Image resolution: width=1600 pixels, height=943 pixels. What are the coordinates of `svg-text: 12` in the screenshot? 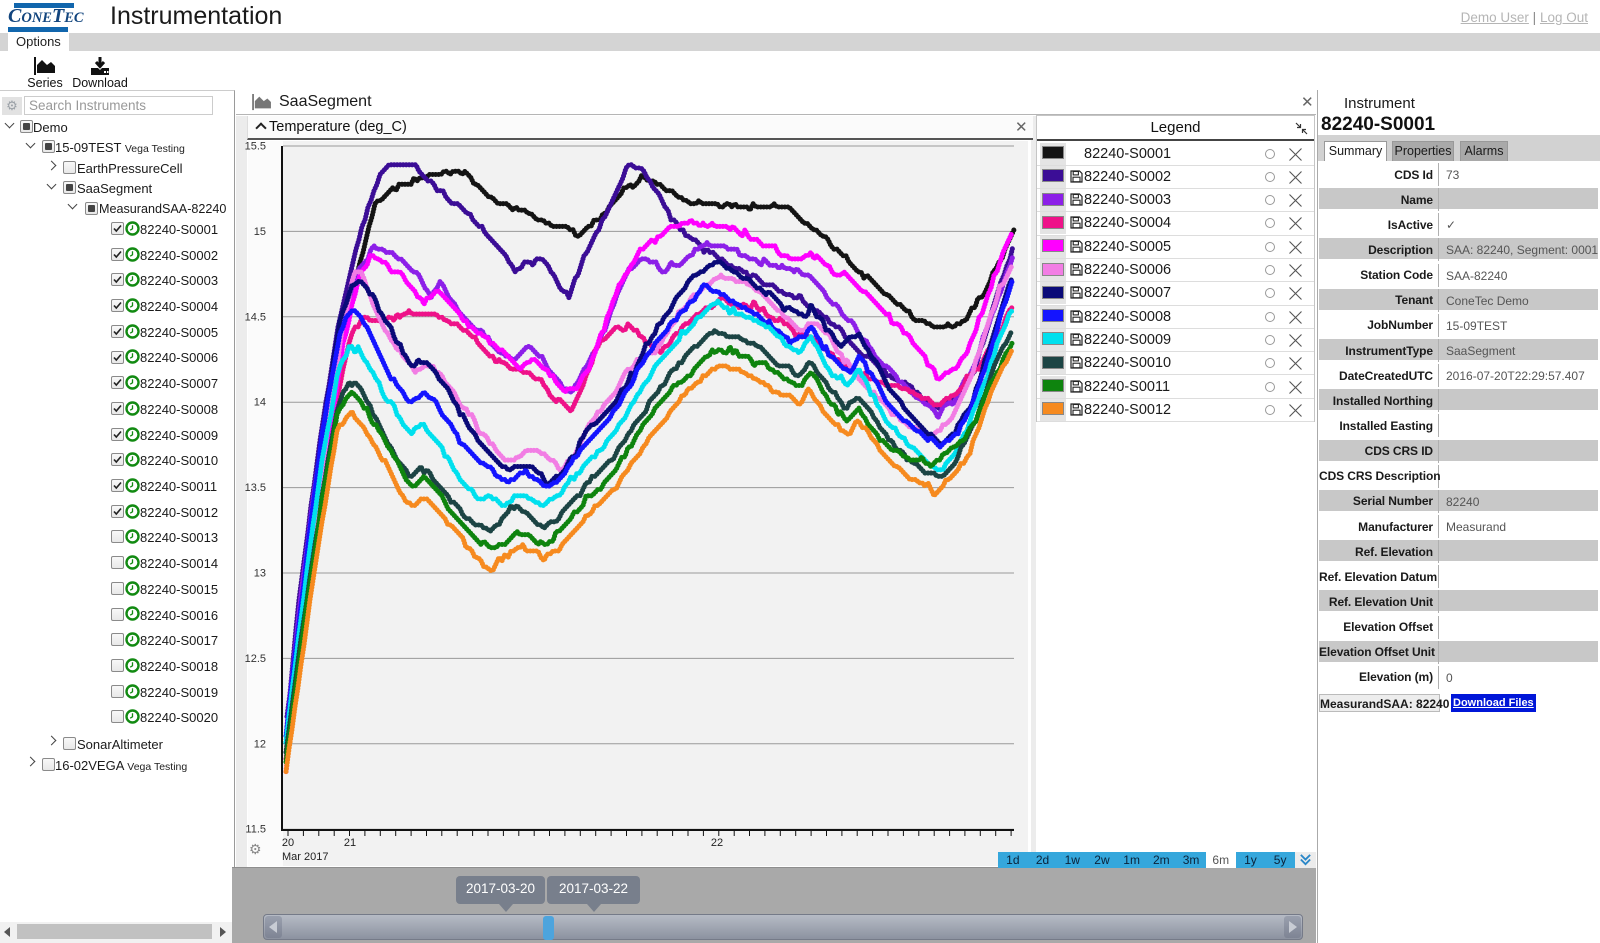 It's located at (260, 744).